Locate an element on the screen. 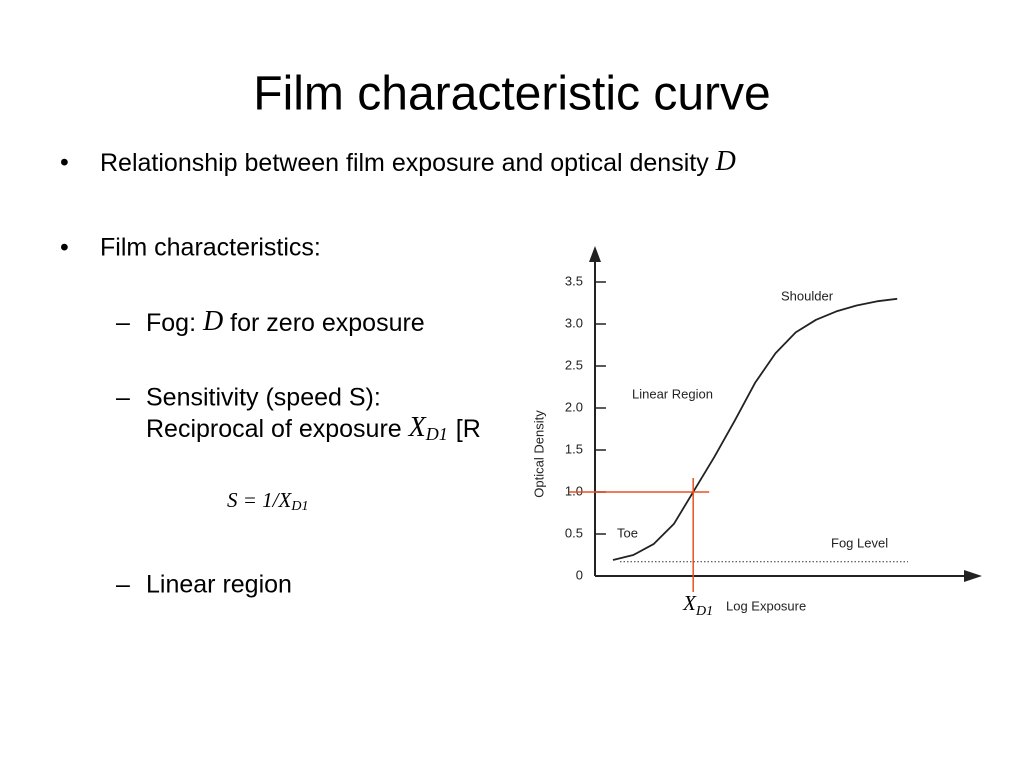  math-symbol: X is located at coordinates (417, 427).